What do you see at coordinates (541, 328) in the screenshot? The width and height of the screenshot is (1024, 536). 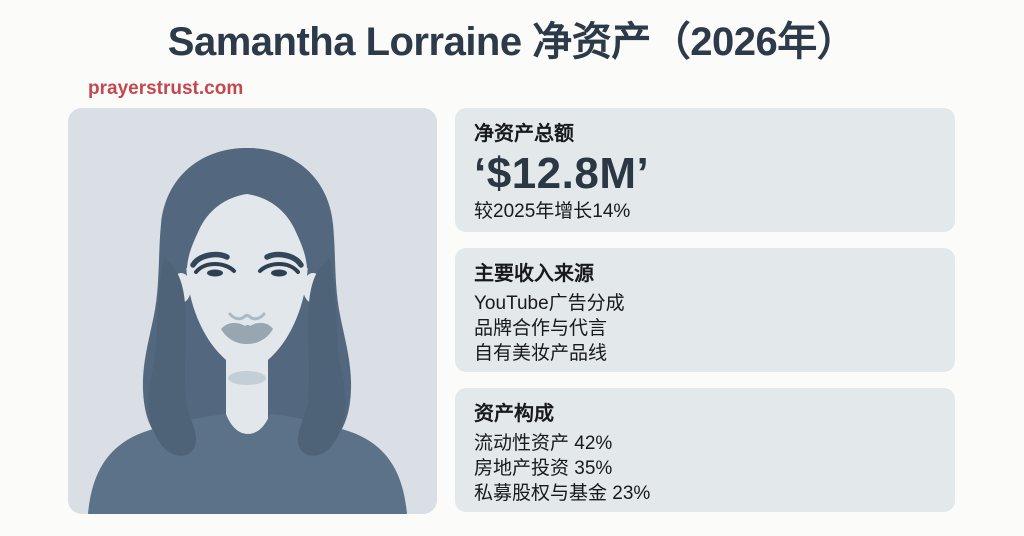 I see `income-source-item: 品牌合作与代言` at bounding box center [541, 328].